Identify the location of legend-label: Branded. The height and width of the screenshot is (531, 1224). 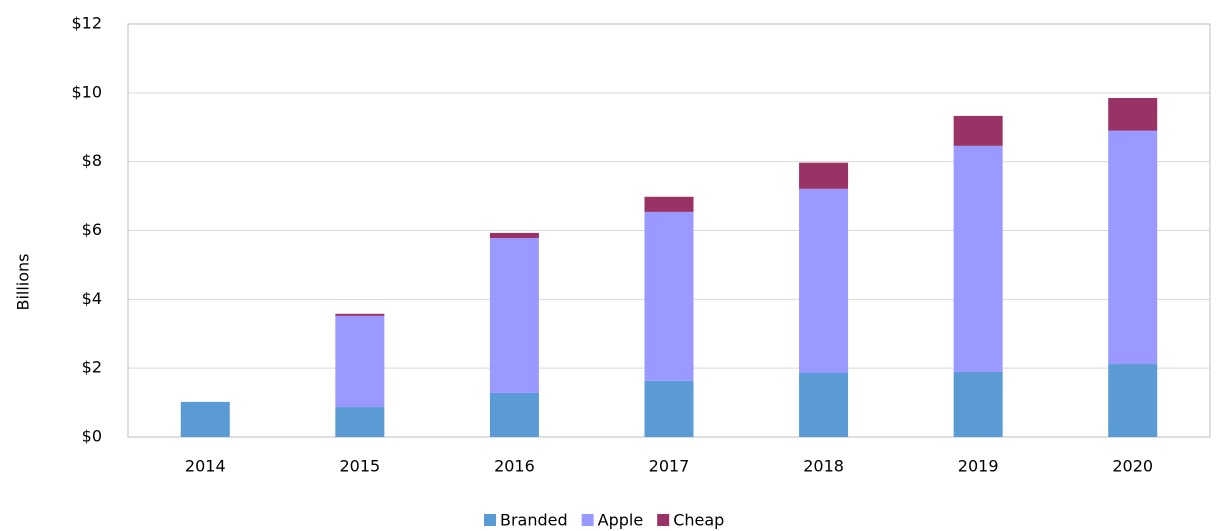
(534, 520).